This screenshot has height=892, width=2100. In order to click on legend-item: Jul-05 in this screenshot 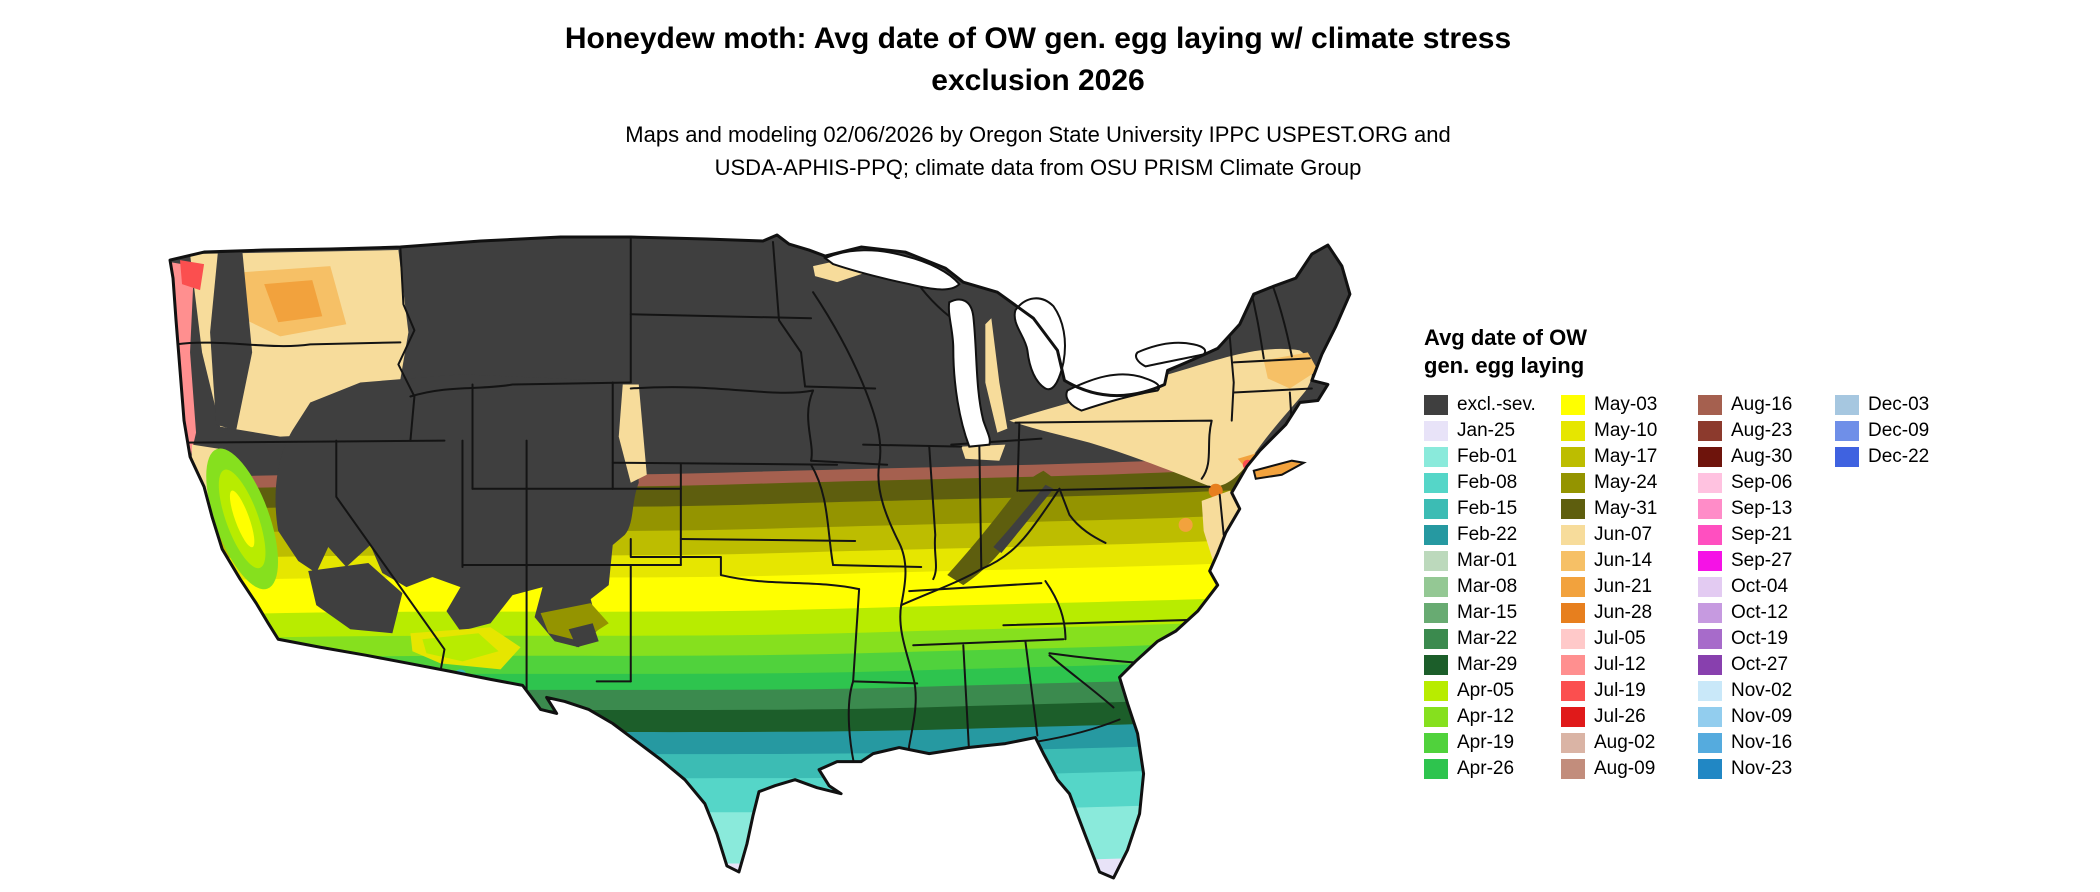, I will do `click(1629, 639)`.